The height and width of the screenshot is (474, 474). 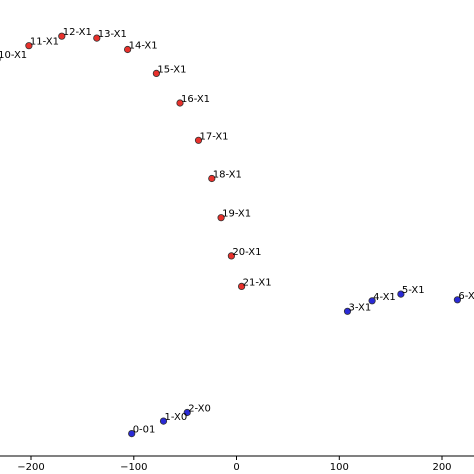 I want to click on data-point-19-X1, so click(x=221, y=218).